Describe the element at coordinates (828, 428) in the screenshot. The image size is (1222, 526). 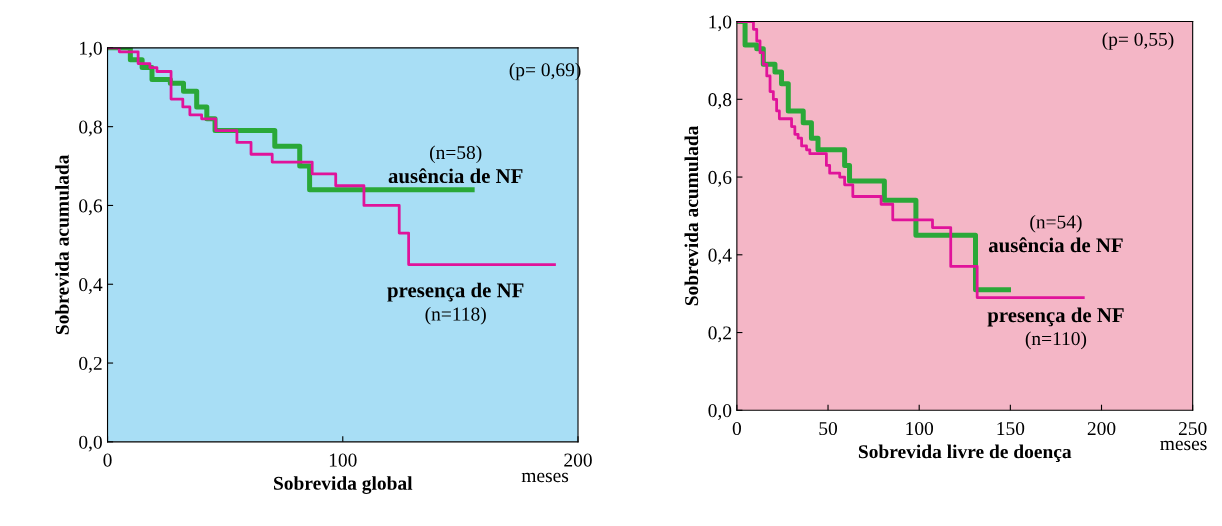
I see `x-tick-label: 50` at that location.